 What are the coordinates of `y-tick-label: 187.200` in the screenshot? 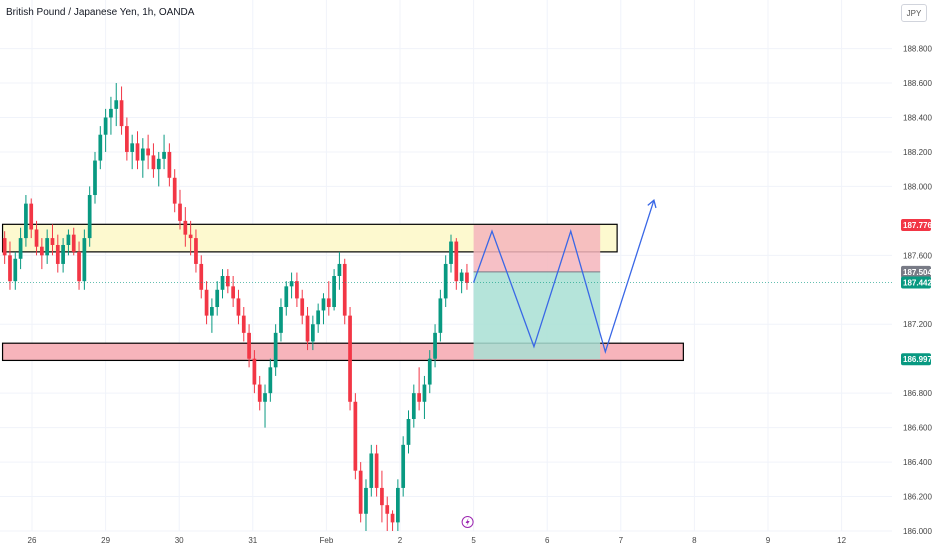 It's located at (917, 324).